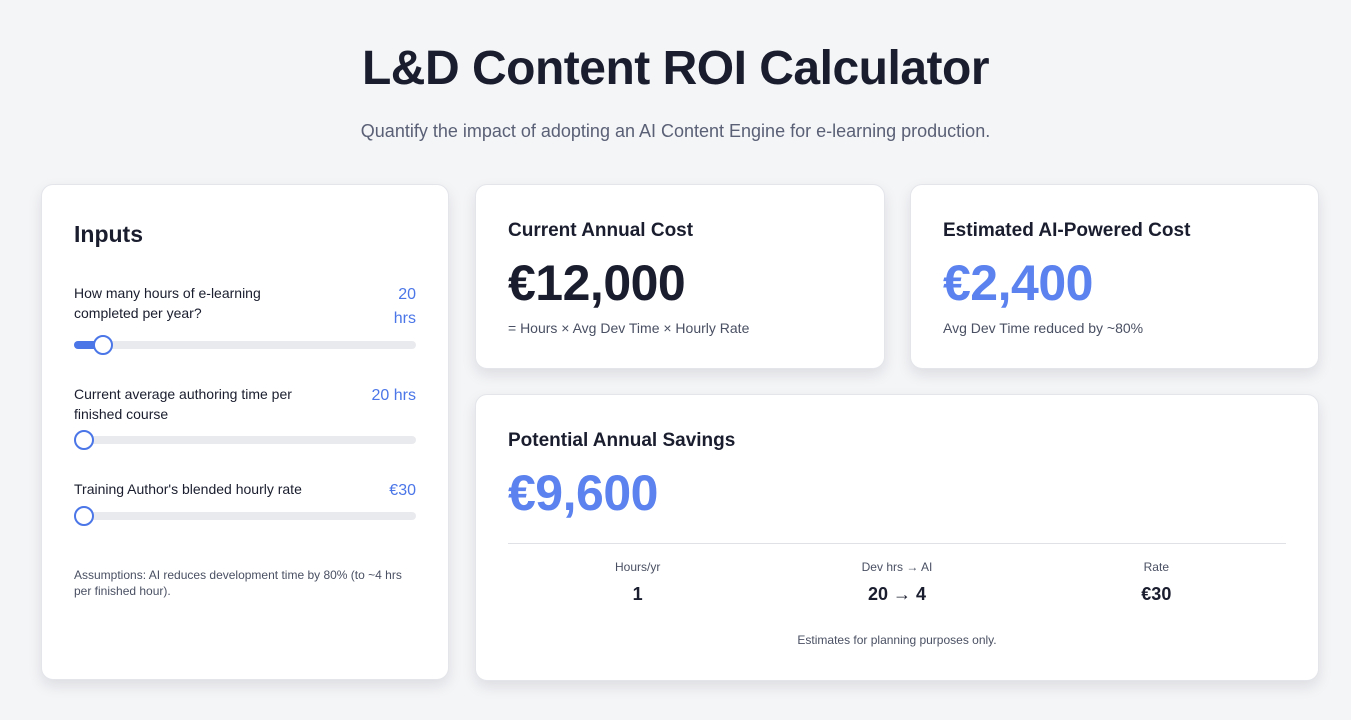 This screenshot has height=720, width=1351. Describe the element at coordinates (897, 543) in the screenshot. I see `savings-divider` at that location.